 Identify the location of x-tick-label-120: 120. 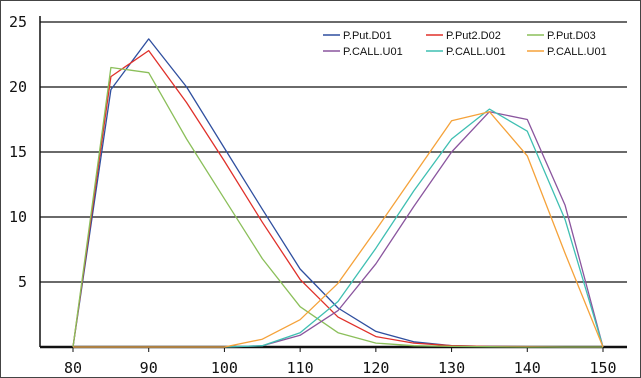
(375, 368).